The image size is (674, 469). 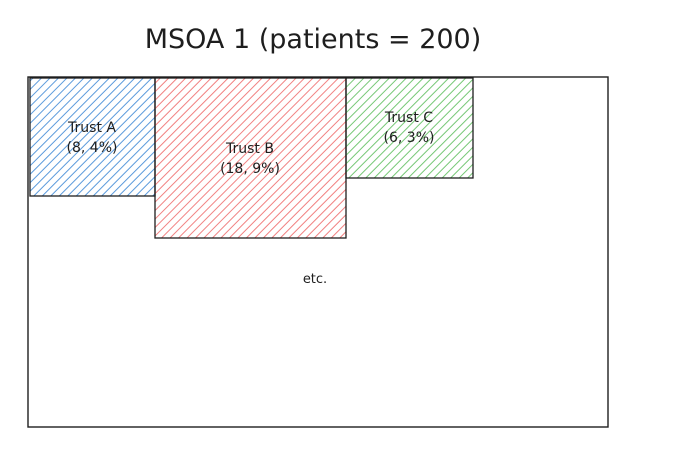 What do you see at coordinates (313, 39) in the screenshot?
I see `diagram-title: MSOA 1 (patients = 200)` at bounding box center [313, 39].